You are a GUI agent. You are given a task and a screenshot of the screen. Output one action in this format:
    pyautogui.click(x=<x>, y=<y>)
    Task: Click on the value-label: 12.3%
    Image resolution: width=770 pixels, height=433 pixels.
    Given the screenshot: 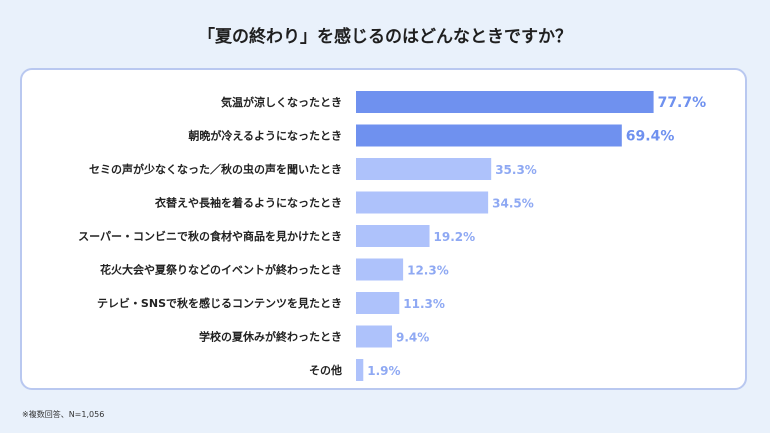 What is the action you would take?
    pyautogui.click(x=428, y=271)
    